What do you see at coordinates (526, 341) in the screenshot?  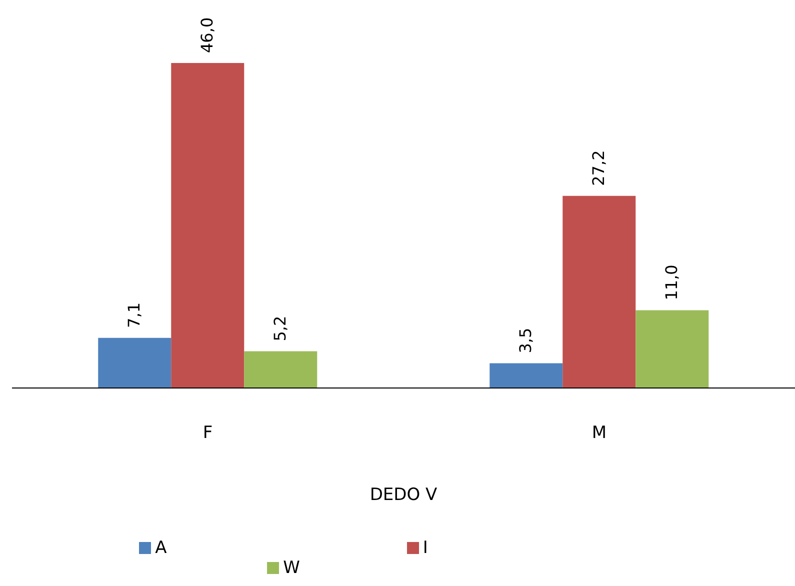 I see `data-label: 3,5` at bounding box center [526, 341].